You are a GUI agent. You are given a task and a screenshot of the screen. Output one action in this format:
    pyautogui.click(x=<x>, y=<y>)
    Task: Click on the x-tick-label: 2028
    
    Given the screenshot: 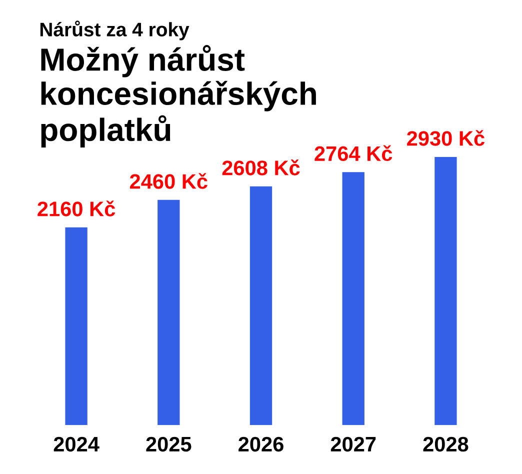 What is the action you would take?
    pyautogui.click(x=445, y=444)
    